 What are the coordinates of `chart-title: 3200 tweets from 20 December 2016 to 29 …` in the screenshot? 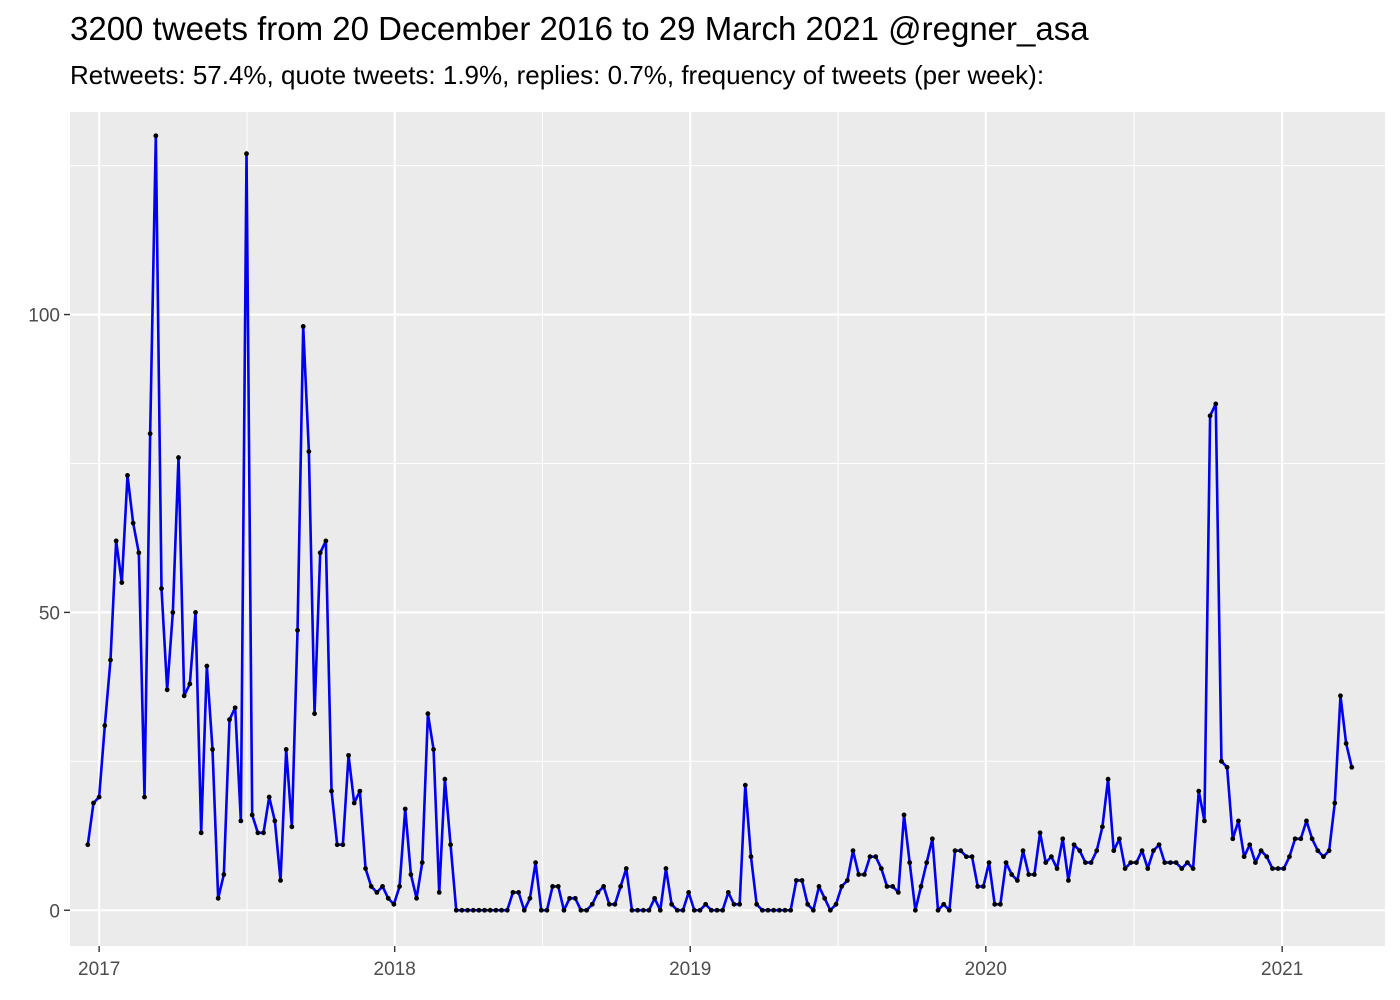 It's located at (579, 28).